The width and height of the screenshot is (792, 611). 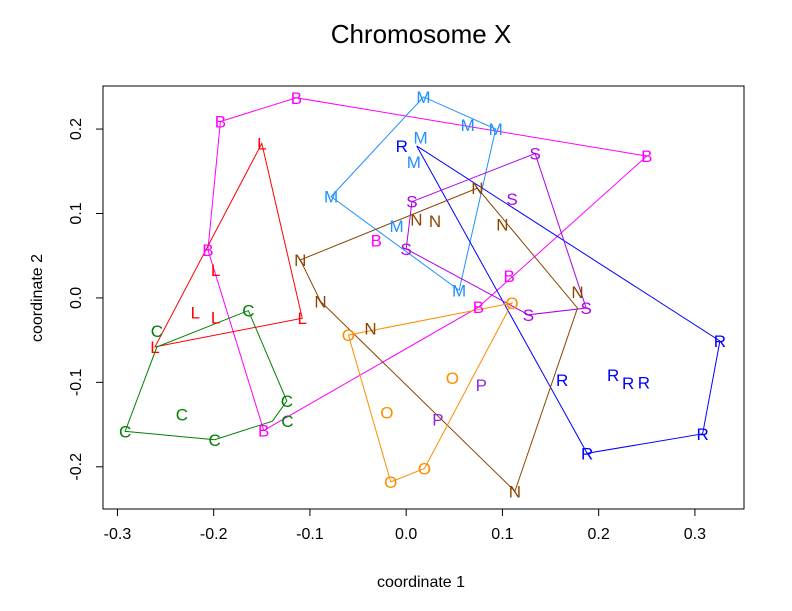 What do you see at coordinates (310, 534) in the screenshot?
I see `x-tick-label: -0.1` at bounding box center [310, 534].